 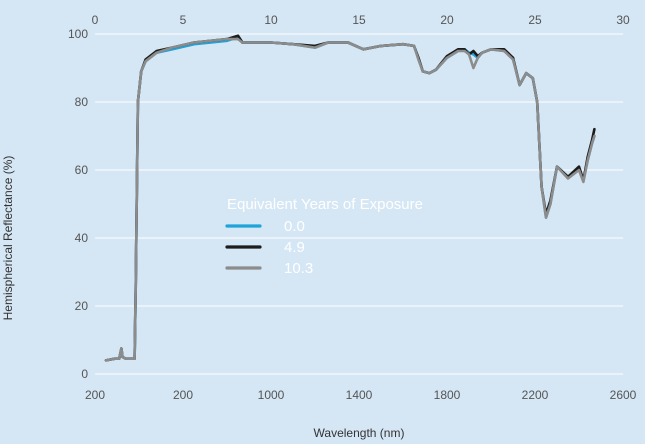 I want to click on x-tick-label-5: 2200, so click(x=535, y=395).